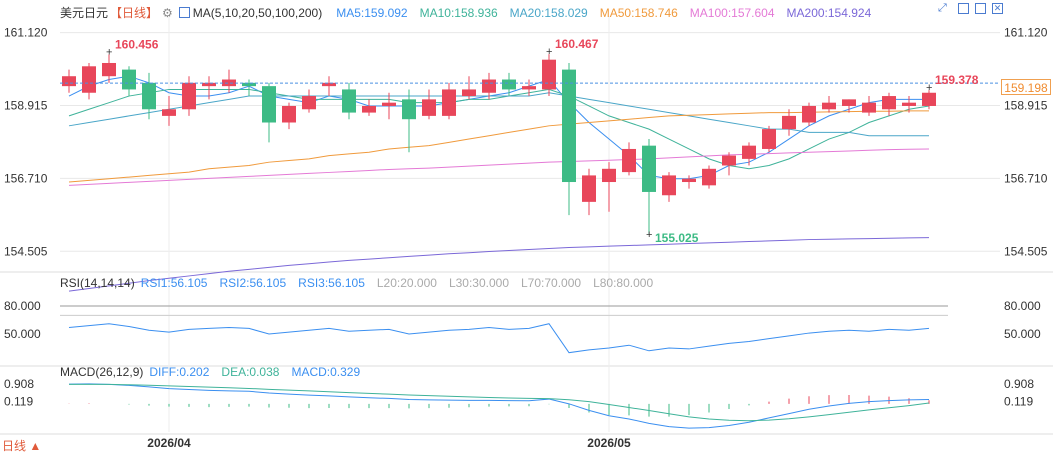 This screenshot has width=1053, height=454. What do you see at coordinates (1019, 384) in the screenshot?
I see `macd-tick-right-0: 0.908` at bounding box center [1019, 384].